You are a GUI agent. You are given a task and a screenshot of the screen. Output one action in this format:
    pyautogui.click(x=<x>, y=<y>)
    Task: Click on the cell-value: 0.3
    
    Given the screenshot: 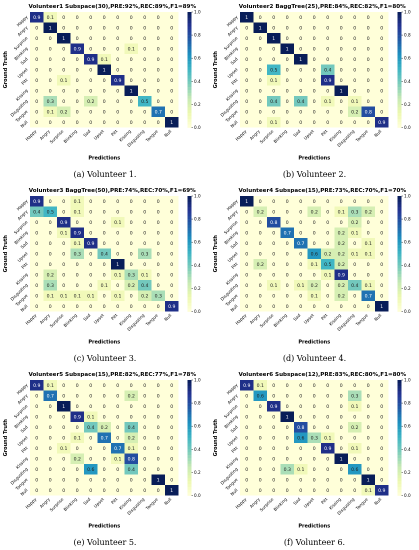 What is the action you would take?
    pyautogui.click(x=144, y=254)
    